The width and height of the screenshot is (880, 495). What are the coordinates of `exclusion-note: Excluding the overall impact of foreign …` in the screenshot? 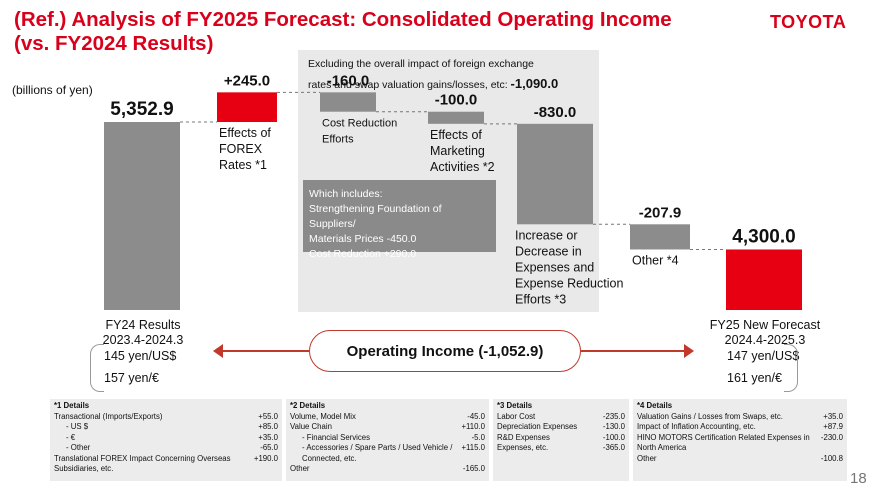 It's located at (453, 75).